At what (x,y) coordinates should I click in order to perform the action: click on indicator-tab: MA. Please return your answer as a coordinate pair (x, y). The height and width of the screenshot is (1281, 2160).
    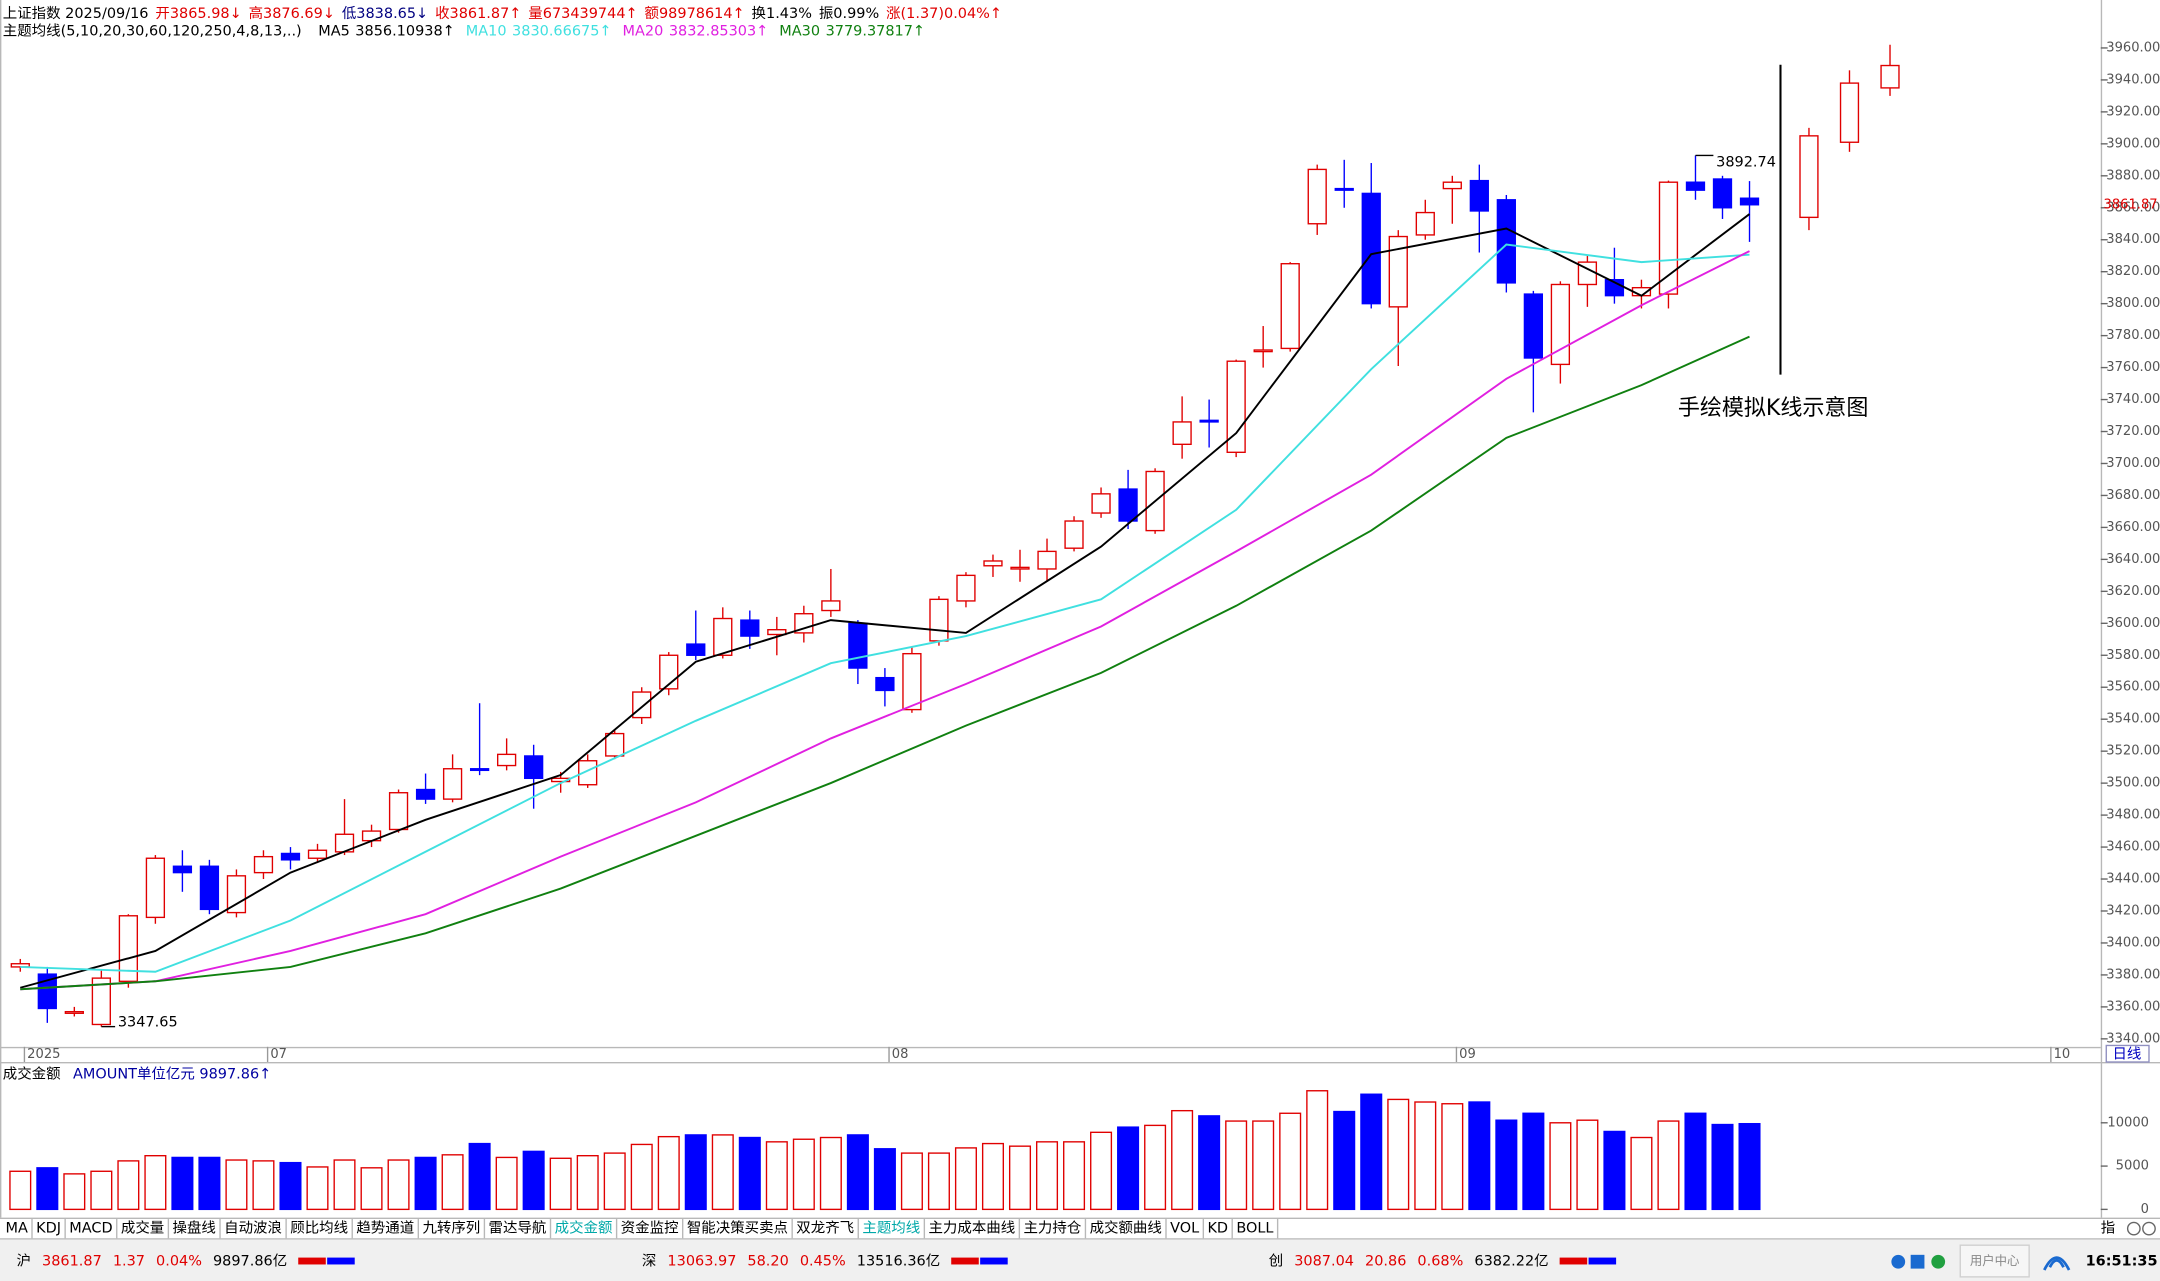
    Looking at the image, I should click on (17, 1229).